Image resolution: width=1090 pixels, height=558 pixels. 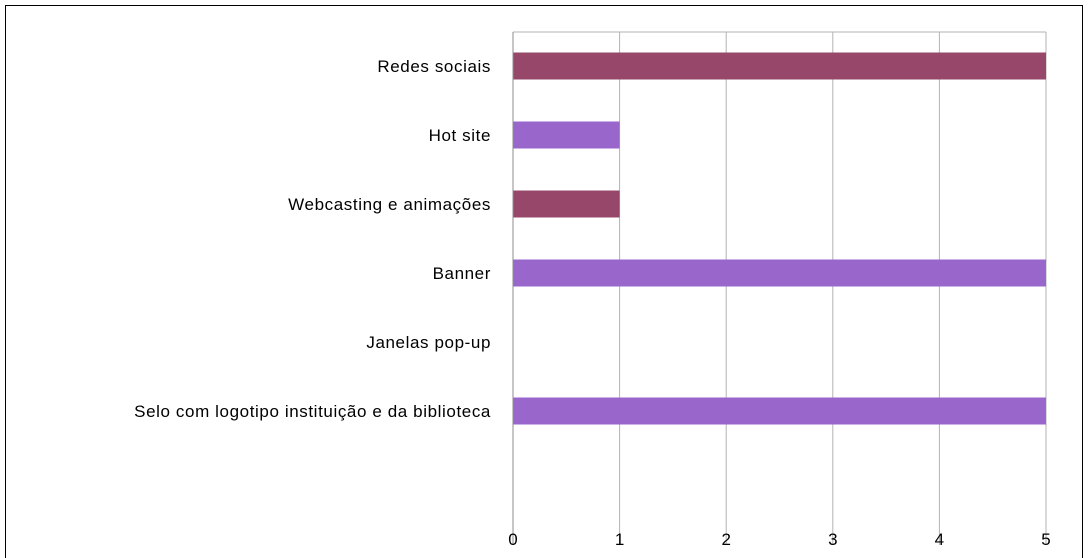 What do you see at coordinates (434, 66) in the screenshot?
I see `category-label: Redes sociais` at bounding box center [434, 66].